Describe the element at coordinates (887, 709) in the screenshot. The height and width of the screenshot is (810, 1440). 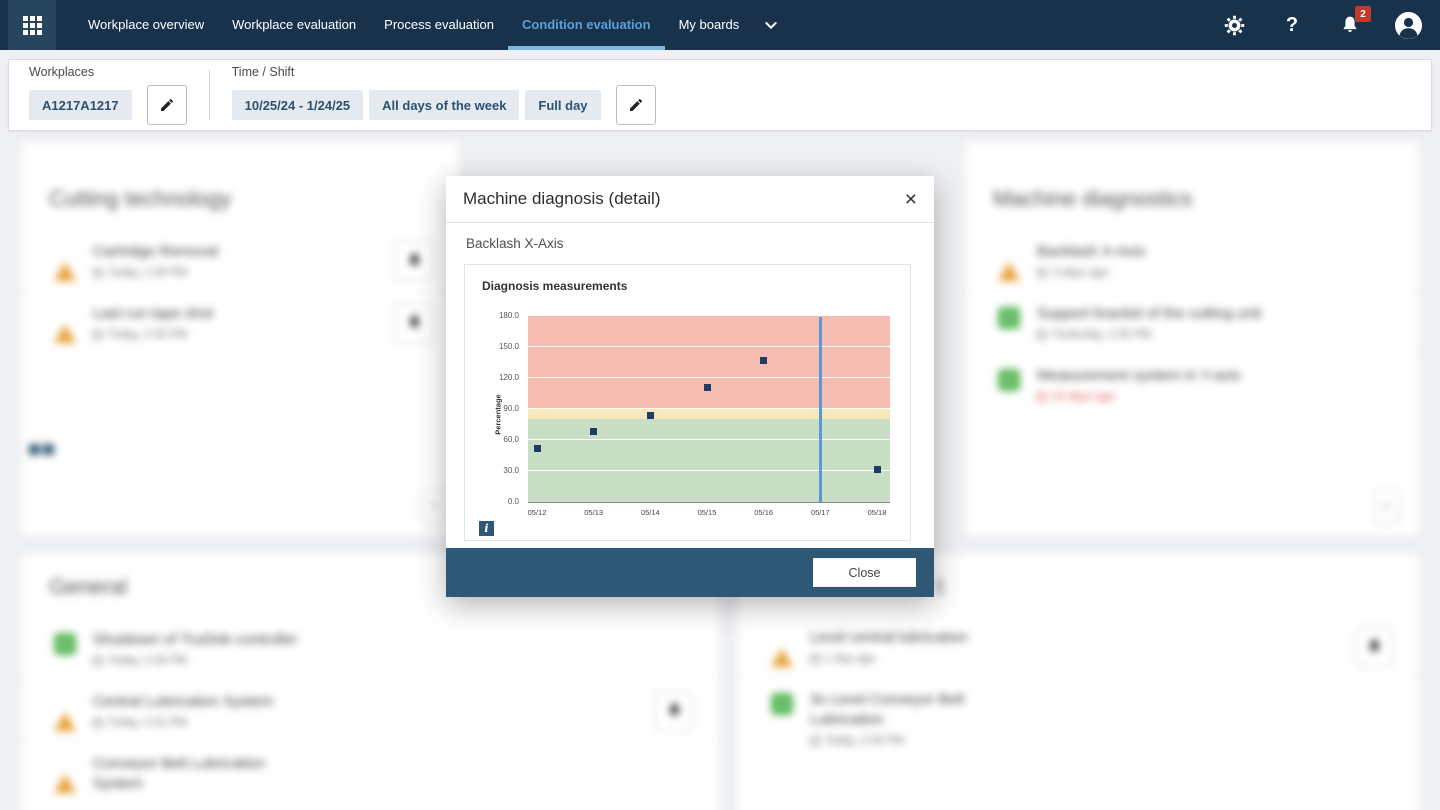
I see `item-title: 3x Level Conveyor Belt Lubrication` at that location.